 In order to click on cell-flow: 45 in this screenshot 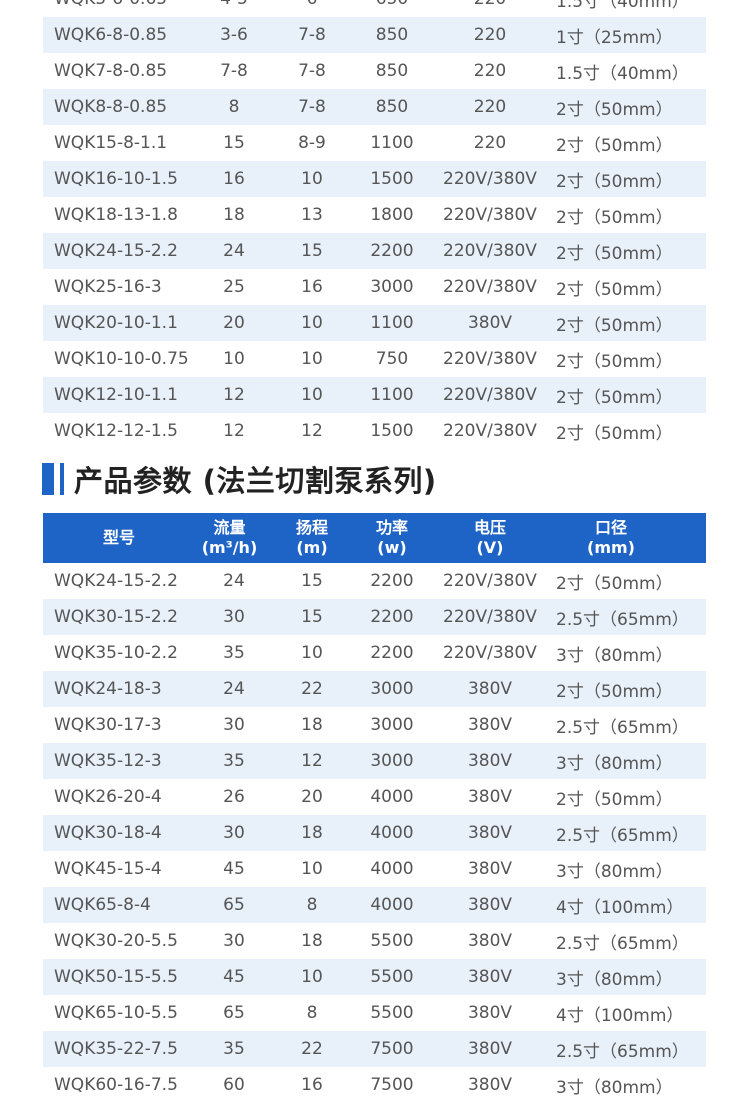, I will do `click(234, 869)`.